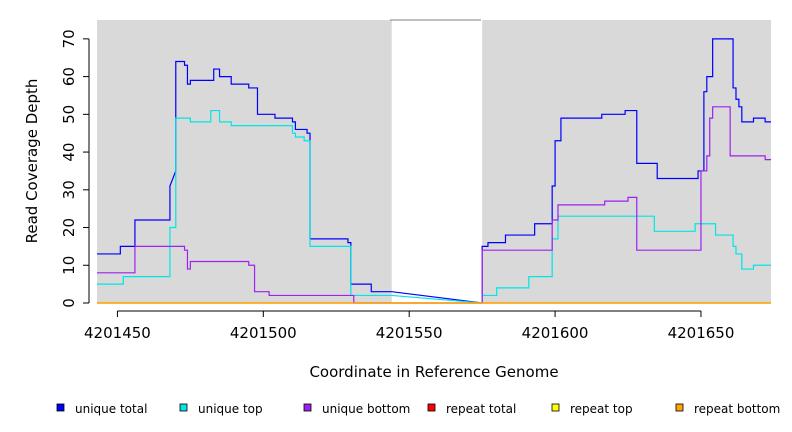 This screenshot has height=432, width=792. What do you see at coordinates (69, 227) in the screenshot?
I see `y-tick-label: 20` at bounding box center [69, 227].